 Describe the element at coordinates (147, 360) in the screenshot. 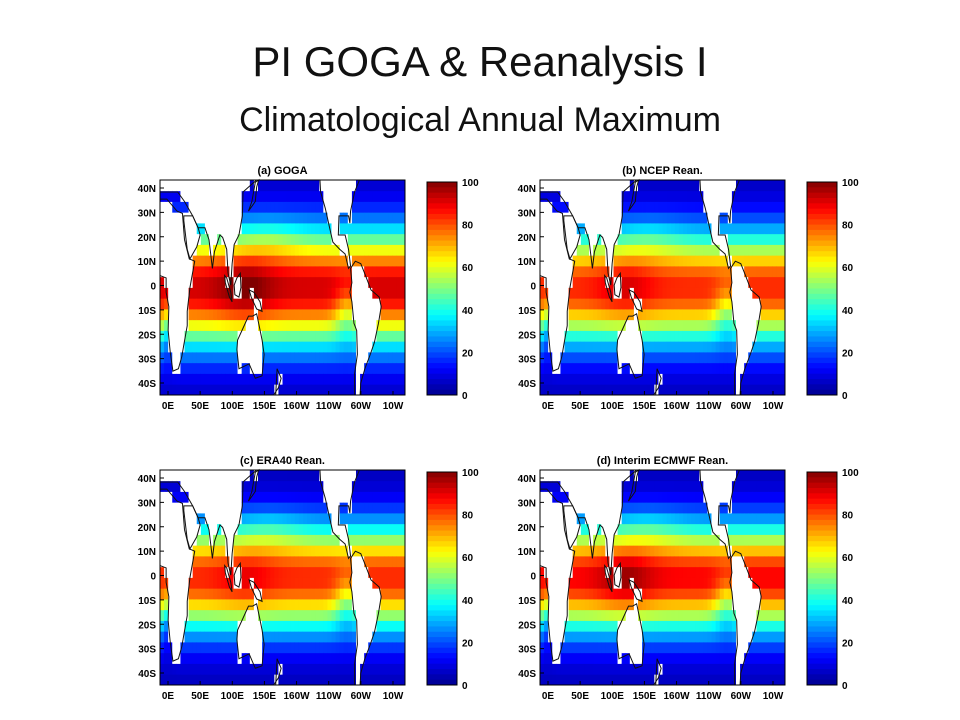

I see `y-tick-label: 30S` at that location.